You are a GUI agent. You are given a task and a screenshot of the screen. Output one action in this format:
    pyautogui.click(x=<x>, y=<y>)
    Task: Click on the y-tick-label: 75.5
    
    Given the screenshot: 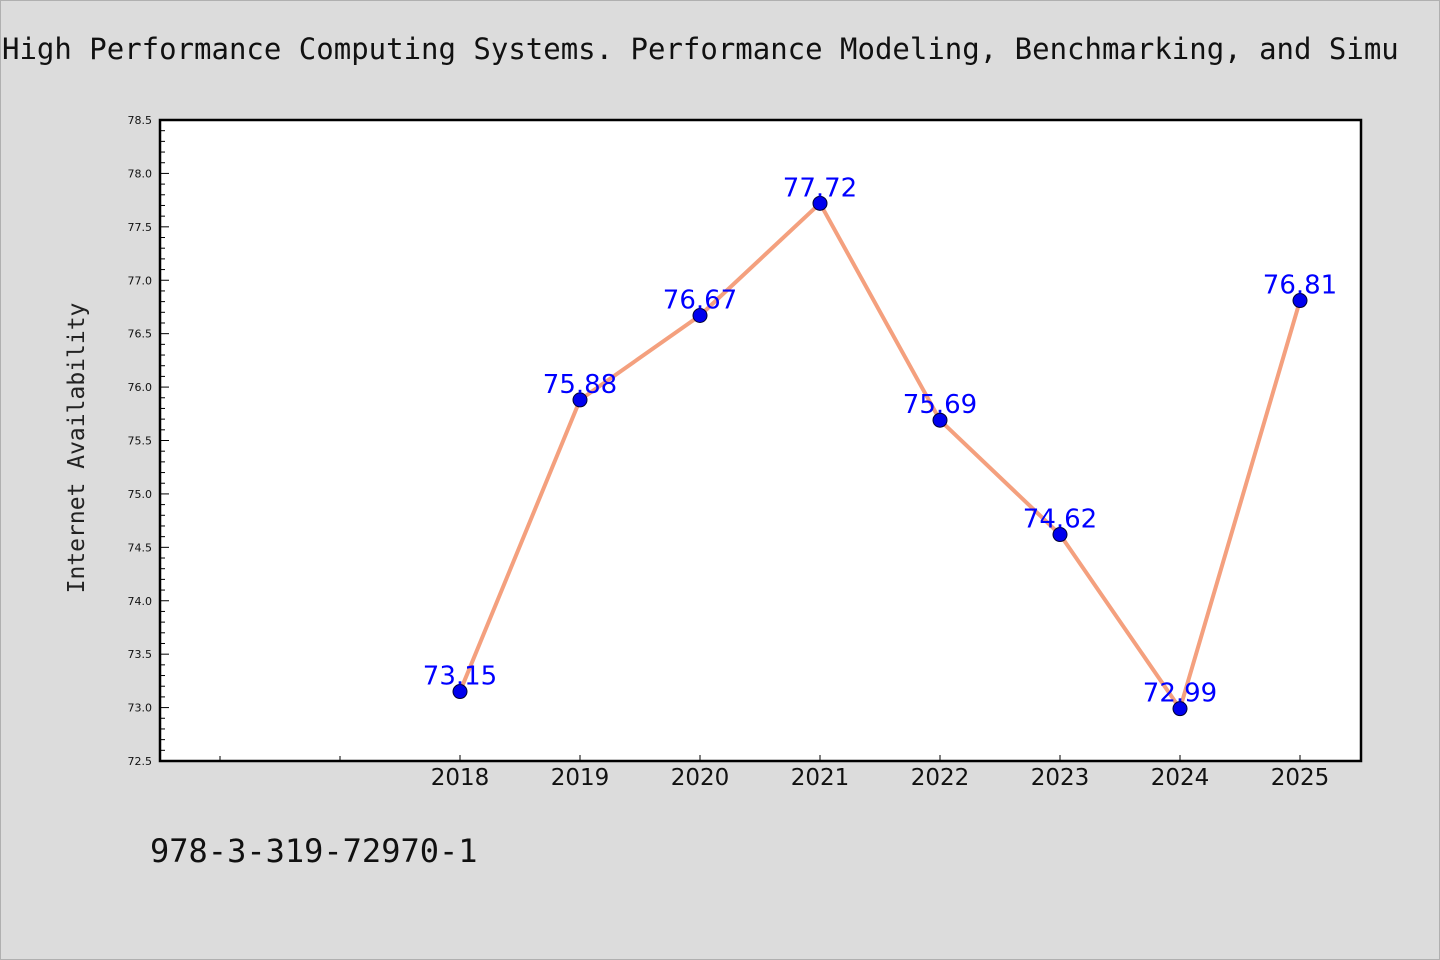 What is the action you would take?
    pyautogui.click(x=140, y=441)
    